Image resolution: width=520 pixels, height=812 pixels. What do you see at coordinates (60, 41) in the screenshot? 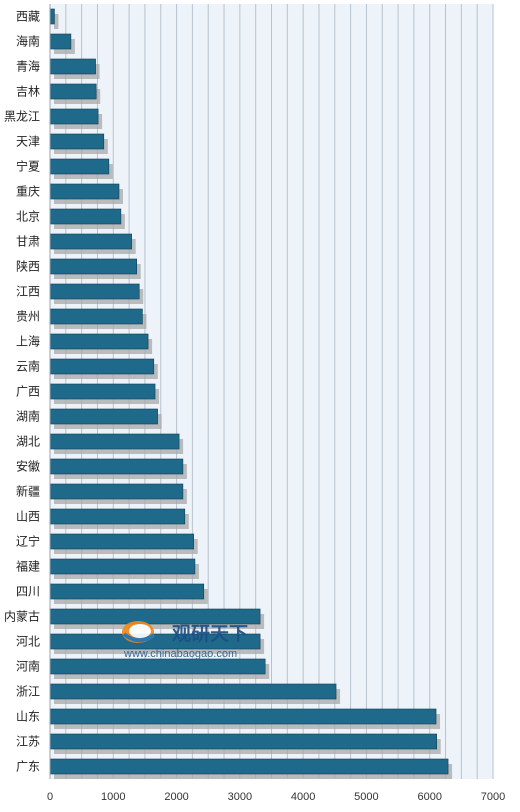
I see `bar-海南` at bounding box center [60, 41].